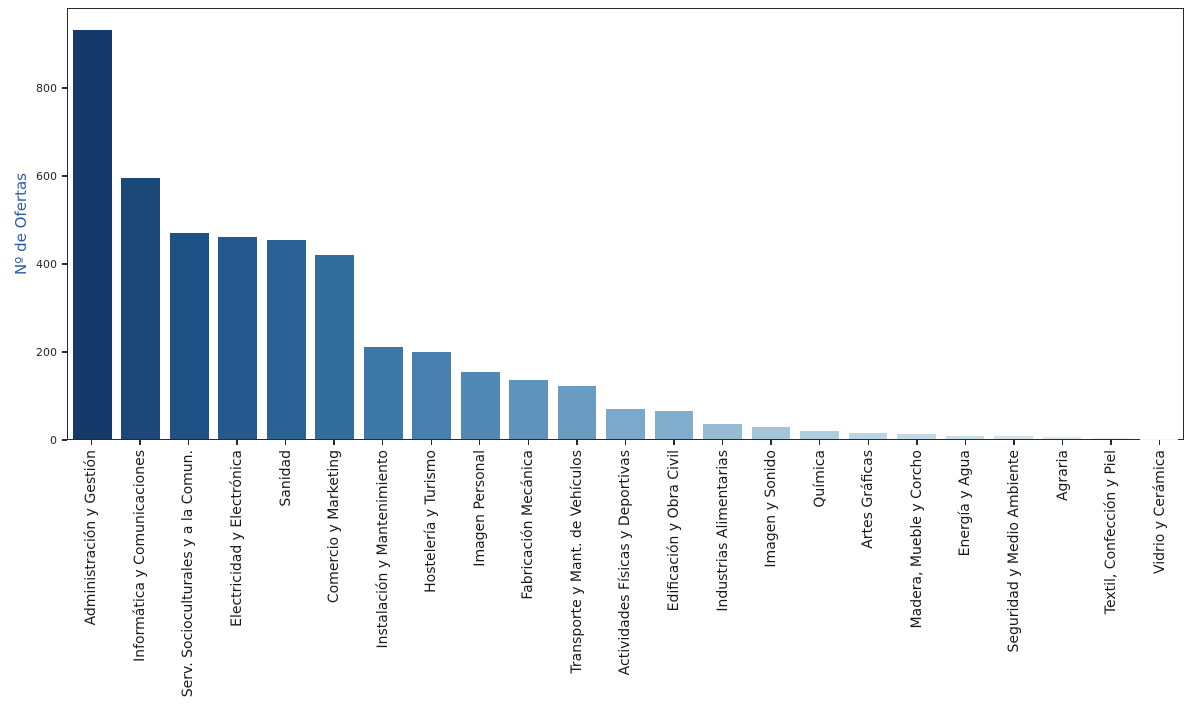 This screenshot has width=1191, height=722. What do you see at coordinates (46, 352) in the screenshot?
I see `y-tick-label: 200` at bounding box center [46, 352].